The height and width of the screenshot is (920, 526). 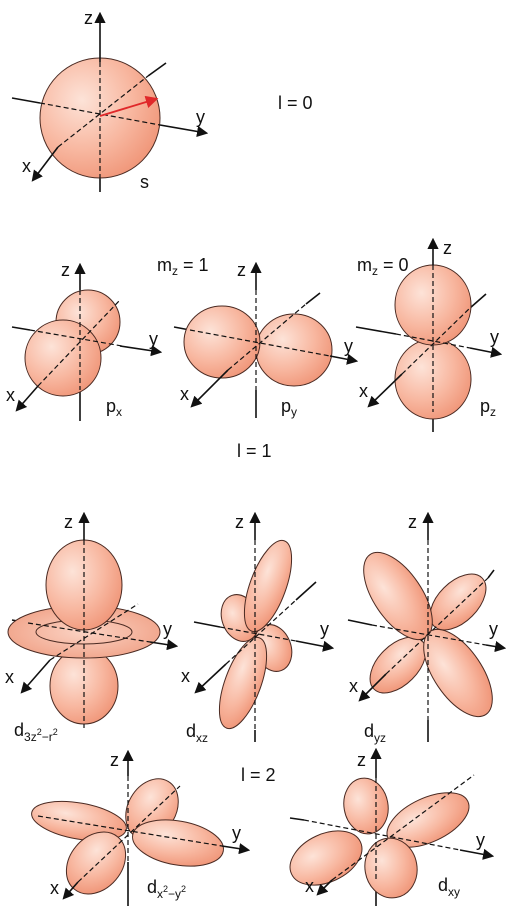 I want to click on dxy-x-axis, so click(x=324, y=887).